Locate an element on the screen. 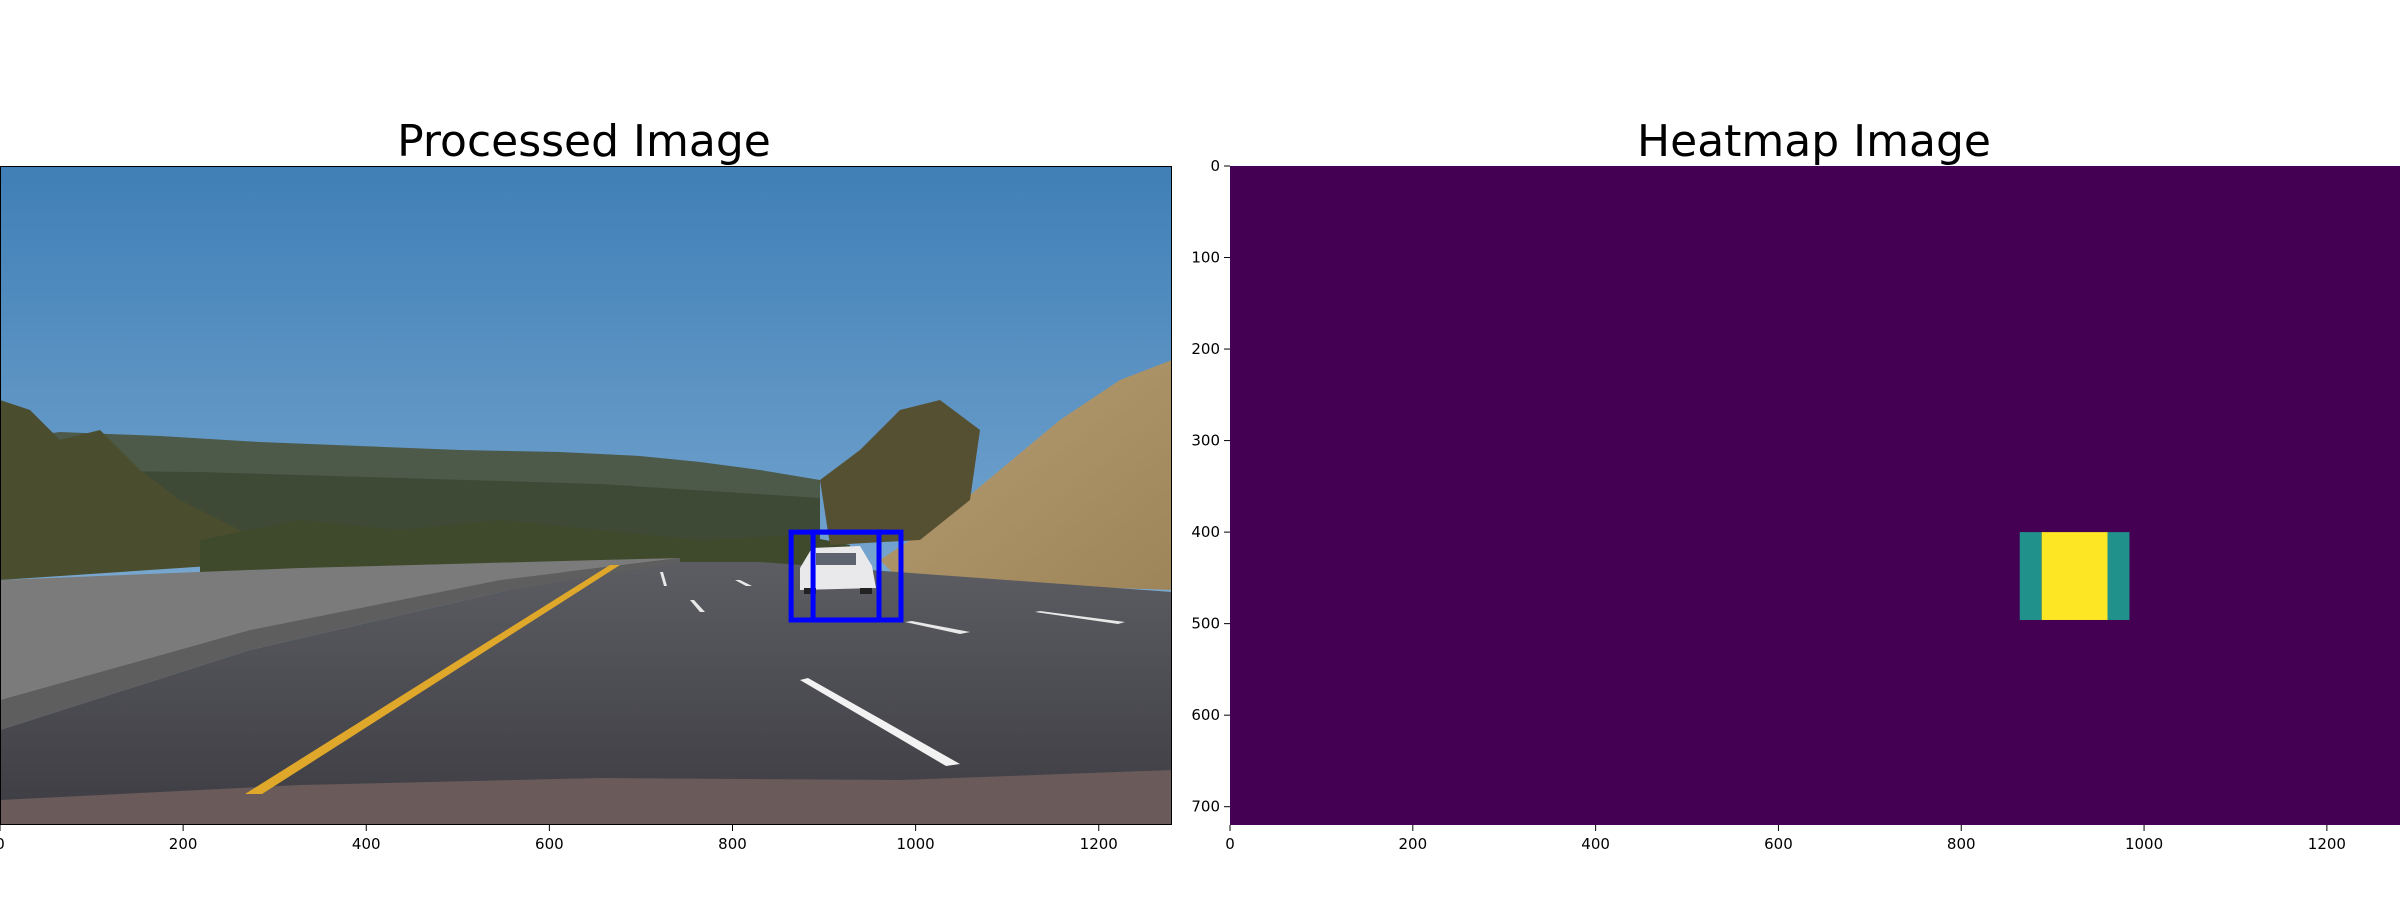  y-tick-label: 700 is located at coordinates (1205, 807).